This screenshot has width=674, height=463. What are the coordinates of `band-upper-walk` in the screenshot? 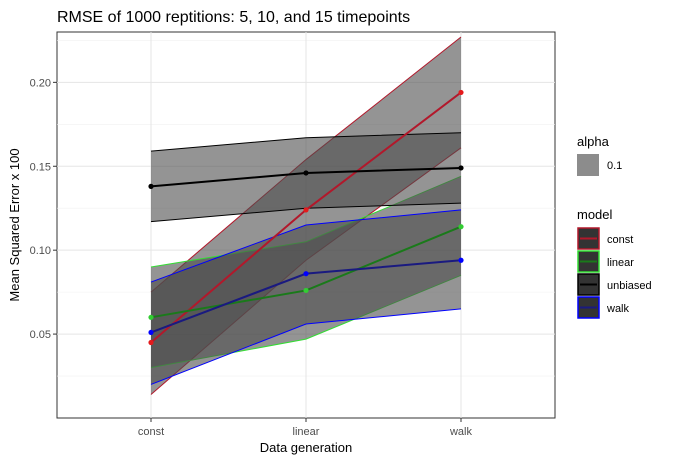 It's located at (306, 246).